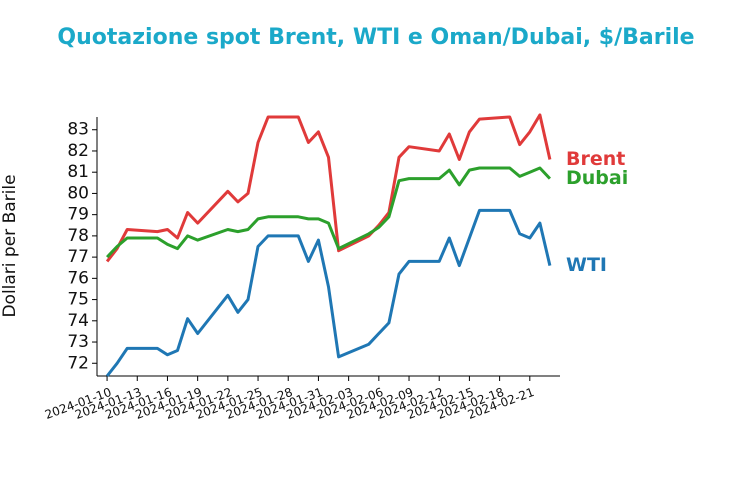  What do you see at coordinates (78, 236) in the screenshot?
I see `y-tick-label: 78` at bounding box center [78, 236].